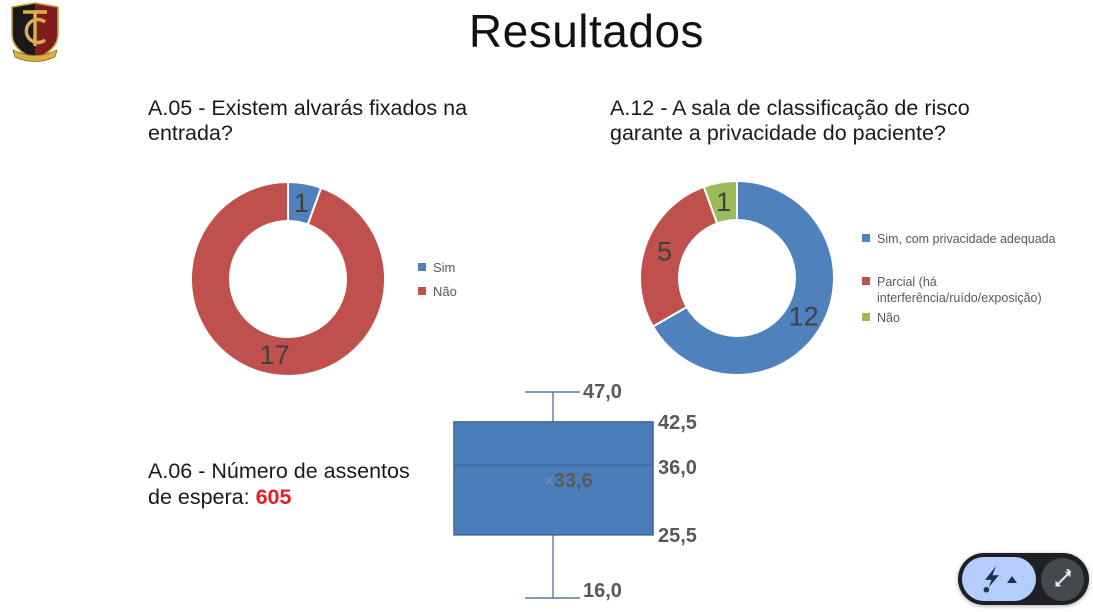  What do you see at coordinates (723, 202) in the screenshot?
I see `donut-label-a12-2: 1` at bounding box center [723, 202].